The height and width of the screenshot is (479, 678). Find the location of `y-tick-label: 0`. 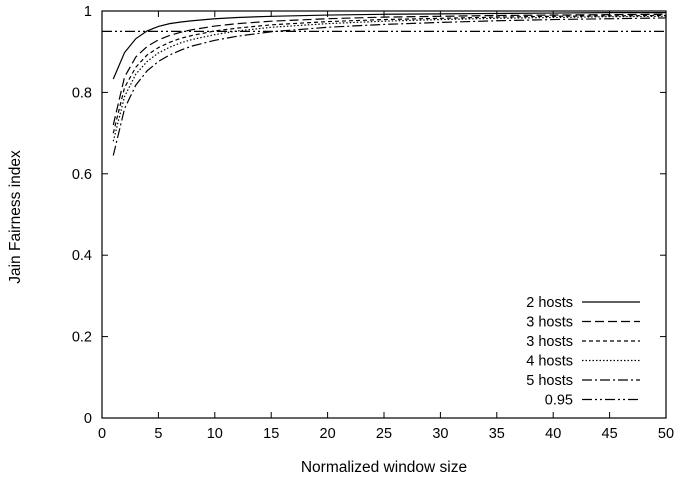

y-tick-label: 0 is located at coordinates (88, 419).